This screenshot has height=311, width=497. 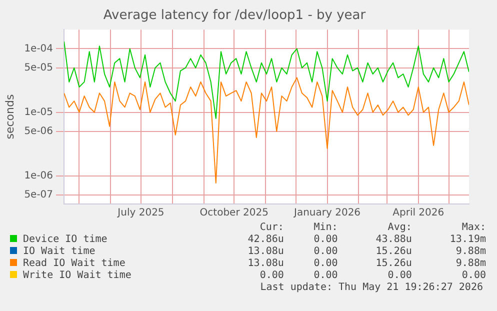 I want to click on y-tick-label: 5e-05, so click(x=39, y=68).